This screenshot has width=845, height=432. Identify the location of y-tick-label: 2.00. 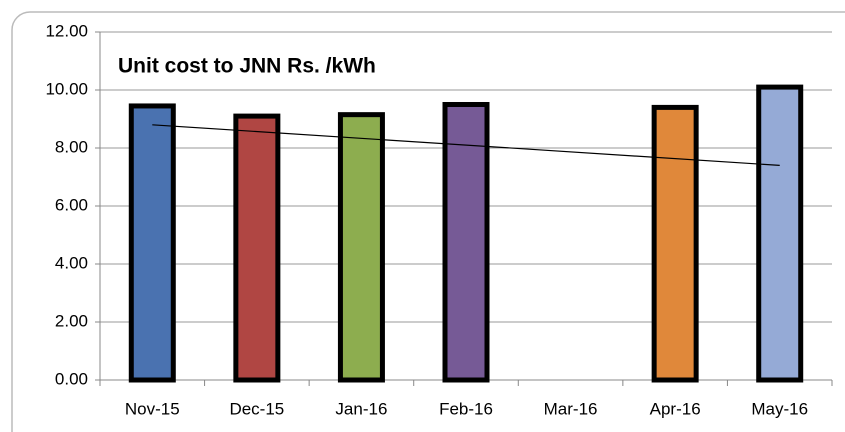
(71, 320).